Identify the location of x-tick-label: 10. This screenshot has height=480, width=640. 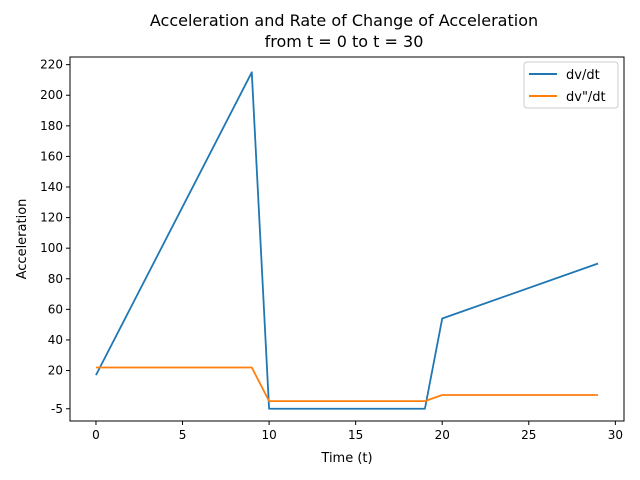
(268, 435).